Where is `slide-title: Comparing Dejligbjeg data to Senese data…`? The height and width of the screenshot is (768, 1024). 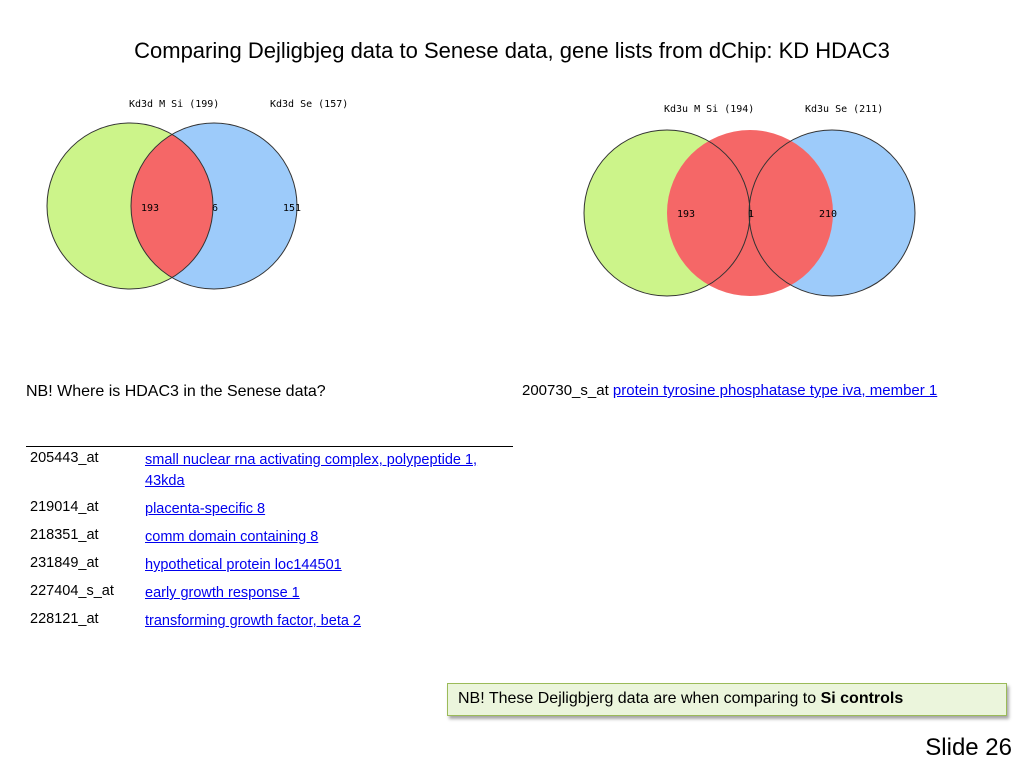 slide-title: Comparing Dejligbjeg data to Senese data… is located at coordinates (512, 50).